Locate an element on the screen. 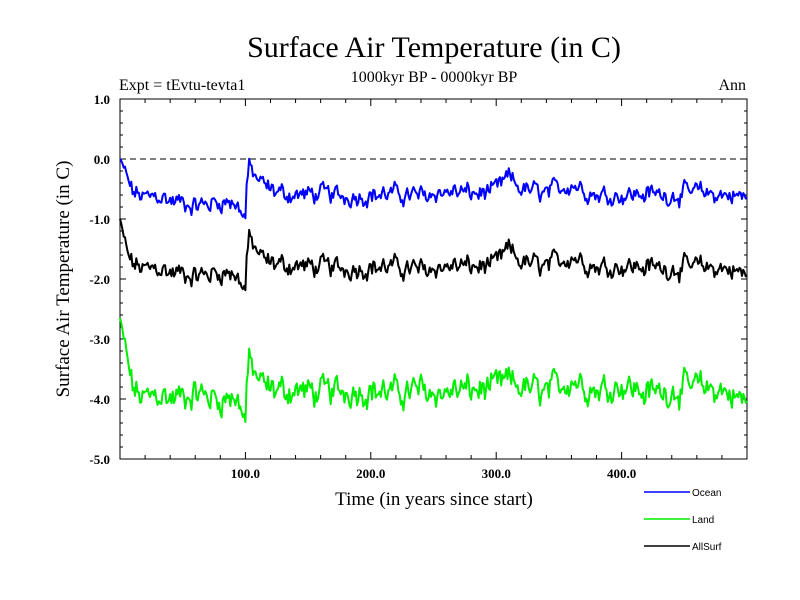  season-label: Ann is located at coordinates (732, 85).